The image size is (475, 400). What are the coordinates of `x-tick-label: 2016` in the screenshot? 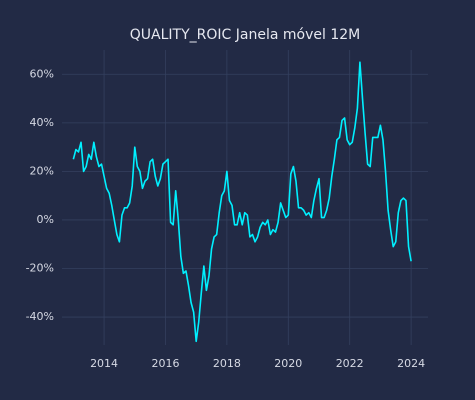 It's located at (165, 363).